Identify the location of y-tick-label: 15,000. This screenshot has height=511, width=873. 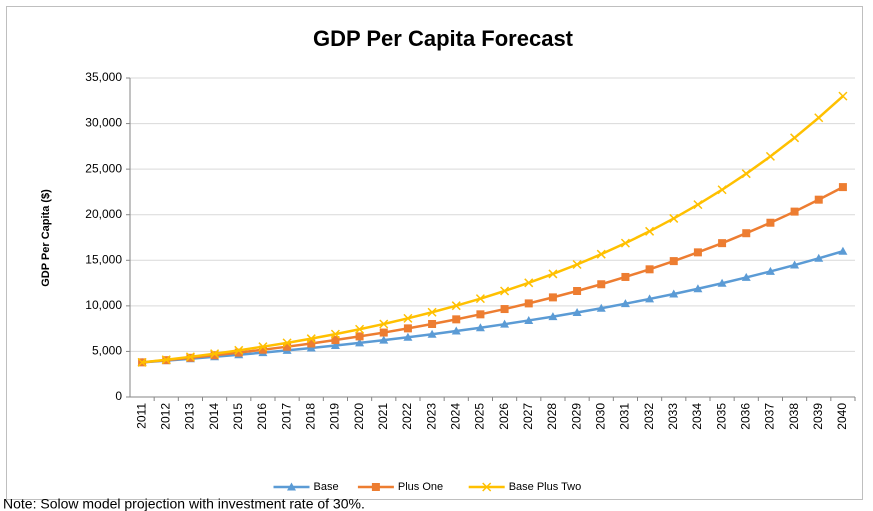
(103, 259).